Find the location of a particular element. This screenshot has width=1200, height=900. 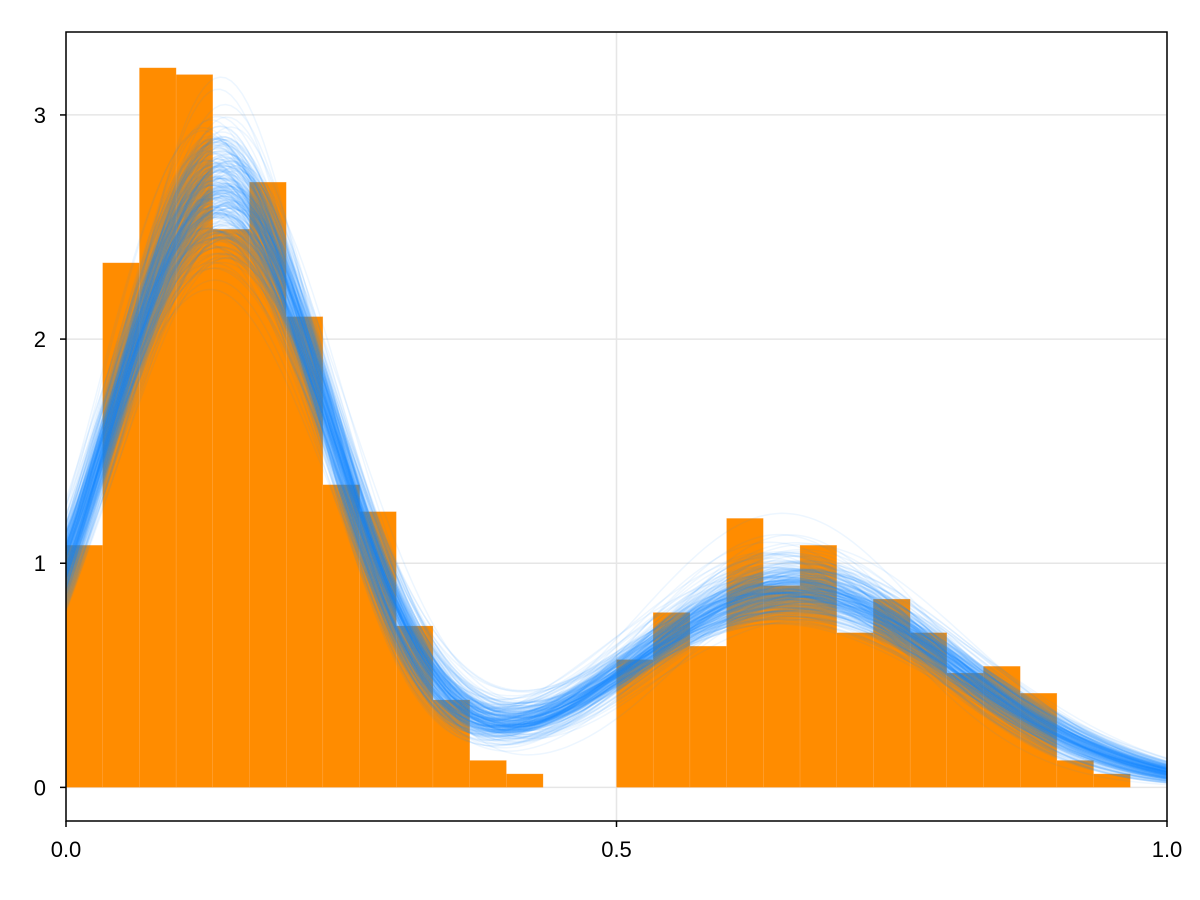

y-tick-label: 2 is located at coordinates (40, 339).